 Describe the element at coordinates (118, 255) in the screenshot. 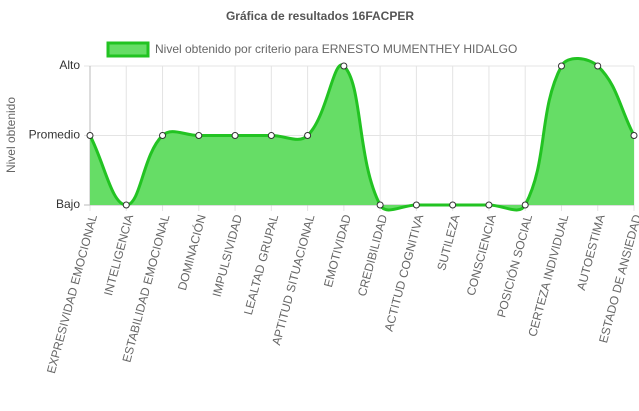

I see `x-tick-label: INTELIGENCIA` at that location.